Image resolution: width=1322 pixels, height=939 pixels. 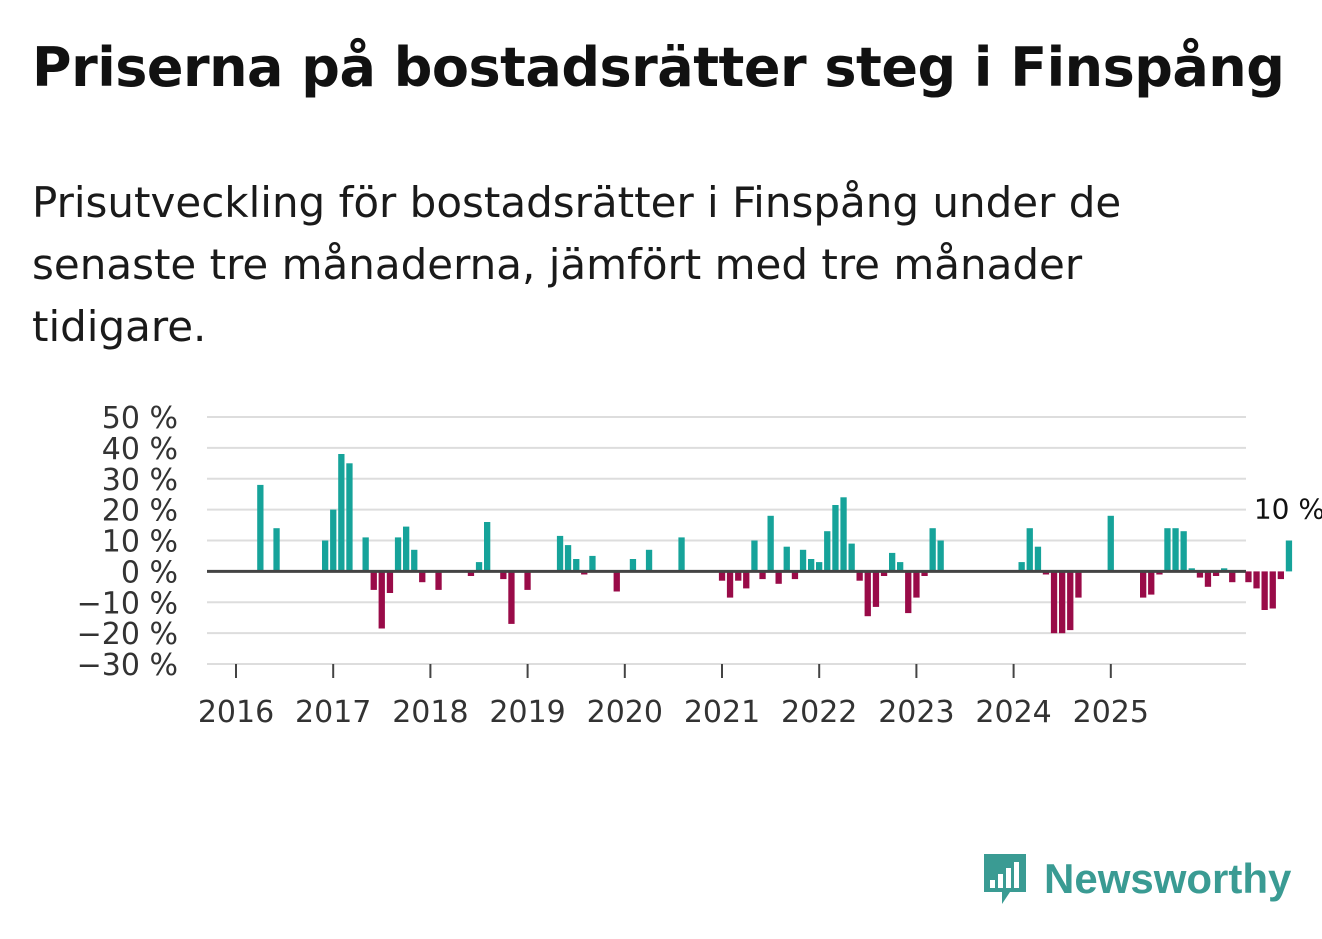 What do you see at coordinates (236, 712) in the screenshot?
I see `x-tick-label: 2016` at bounding box center [236, 712].